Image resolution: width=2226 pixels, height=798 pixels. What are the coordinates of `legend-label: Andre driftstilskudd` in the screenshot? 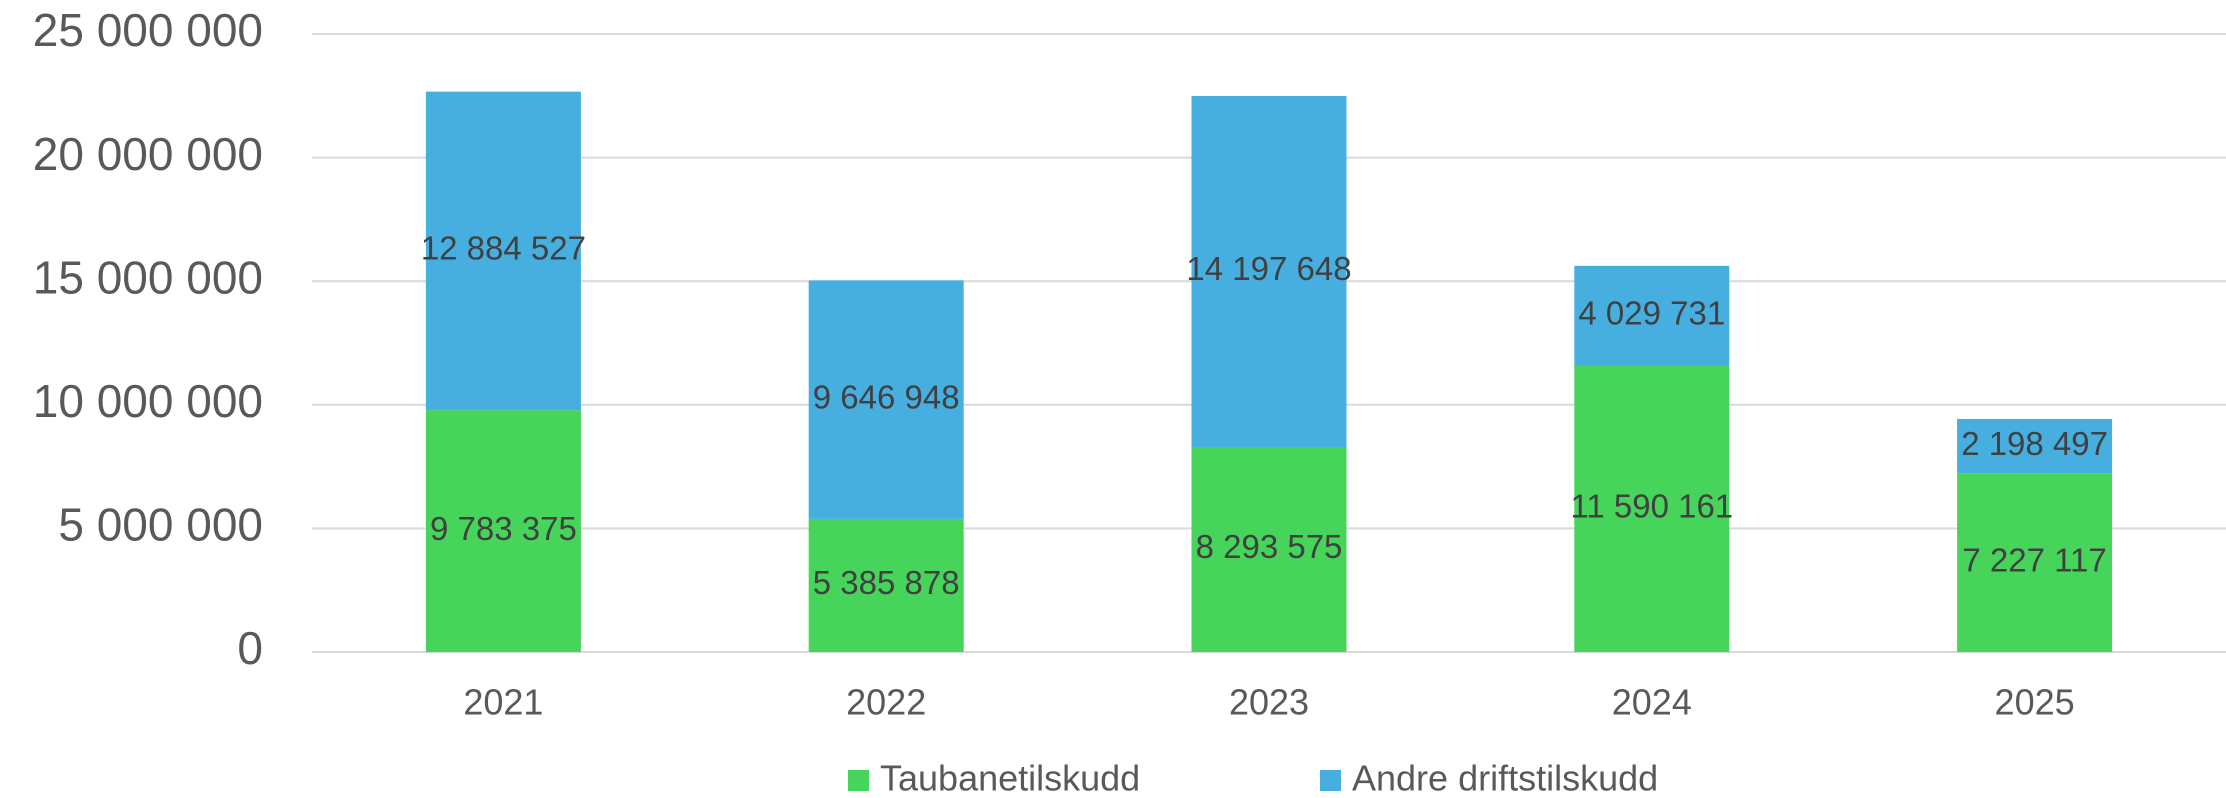 It's located at (1505, 778).